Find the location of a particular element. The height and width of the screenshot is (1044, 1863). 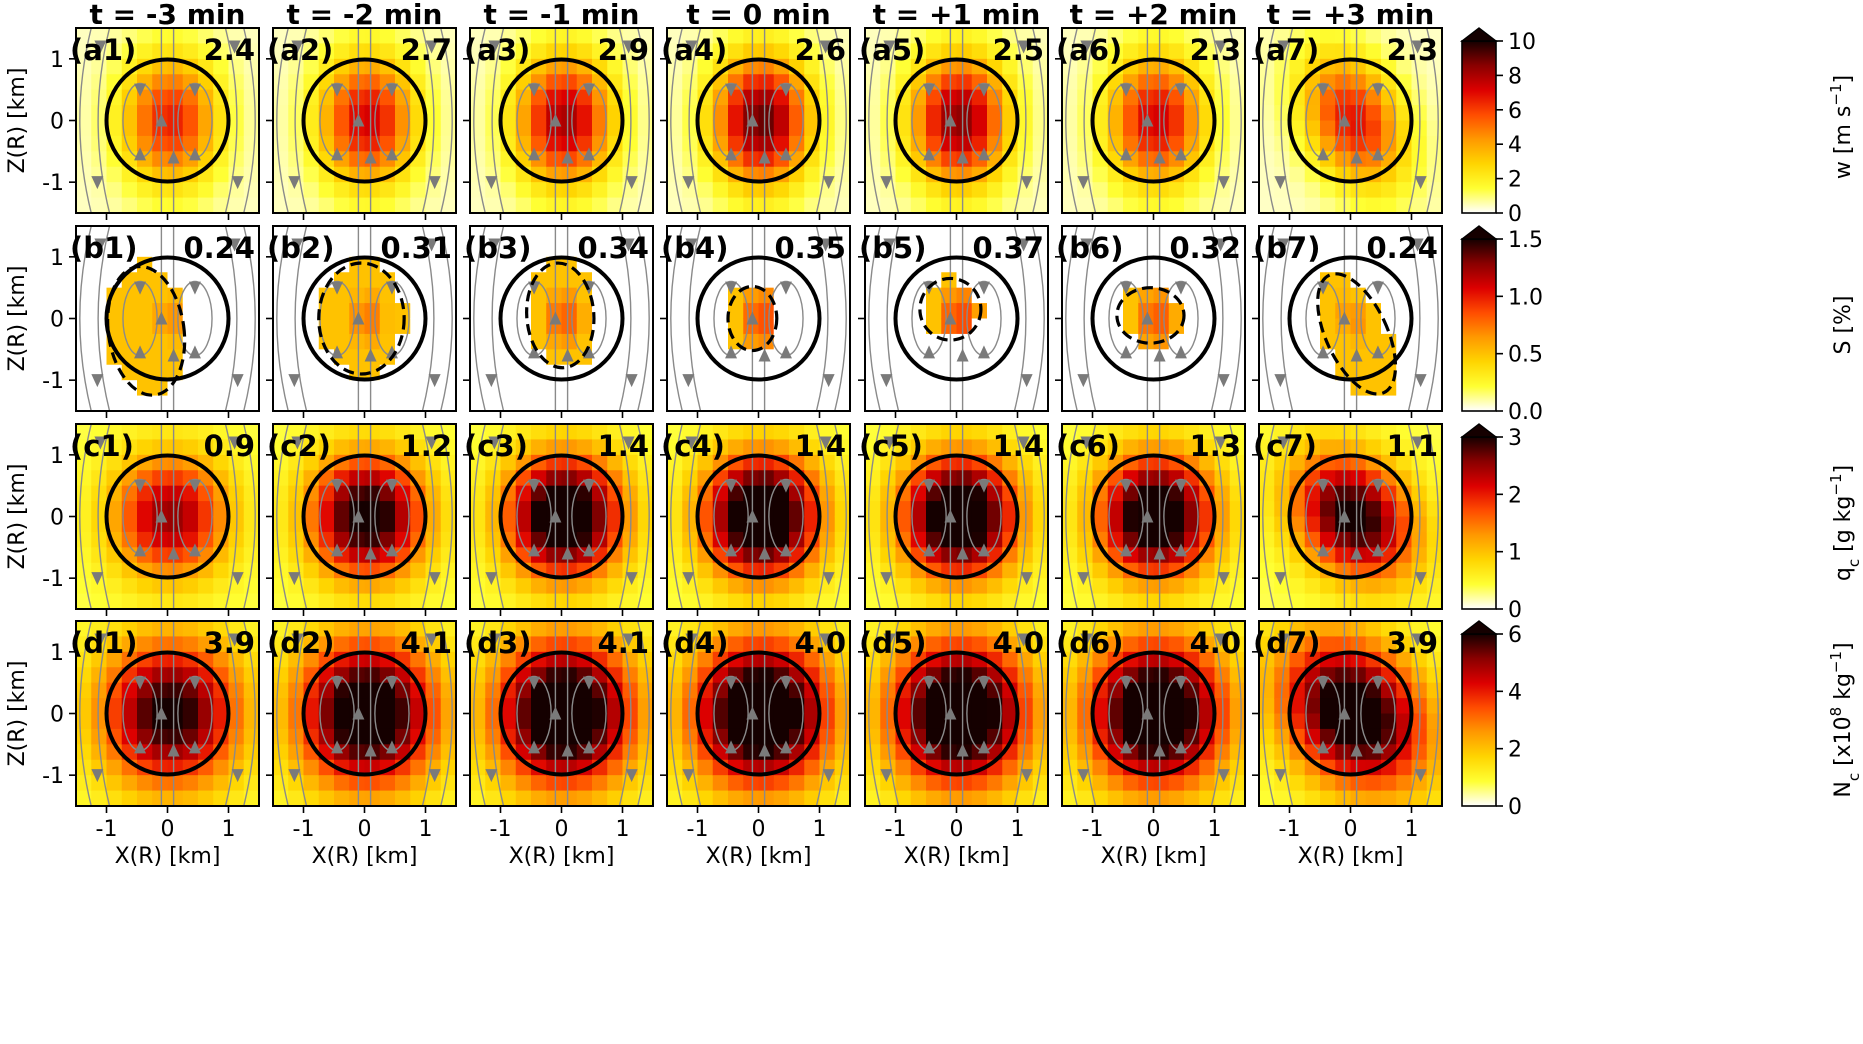

y-tick-label: -1 is located at coordinates (53, 579).